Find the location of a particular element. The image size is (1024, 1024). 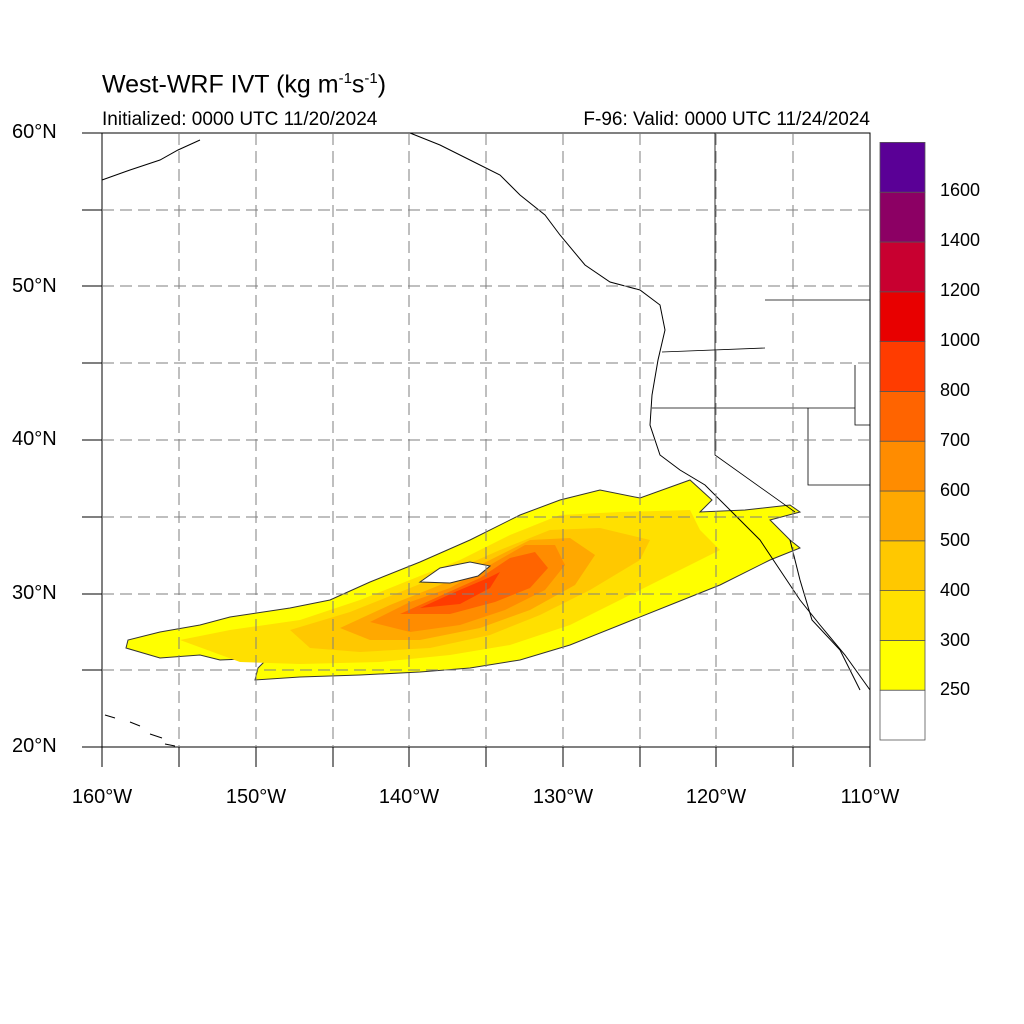

colorbar-label-1600: 1600 is located at coordinates (960, 190).